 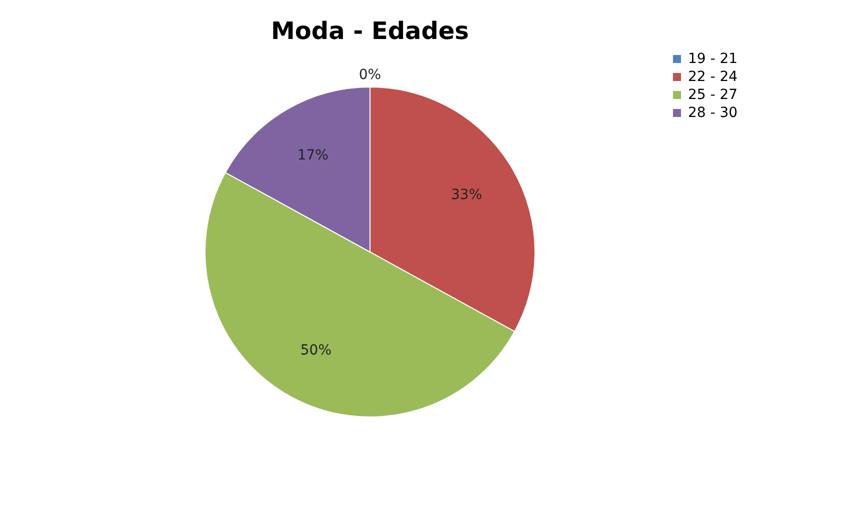 What do you see at coordinates (466, 194) in the screenshot?
I see `data-label: 33%` at bounding box center [466, 194].